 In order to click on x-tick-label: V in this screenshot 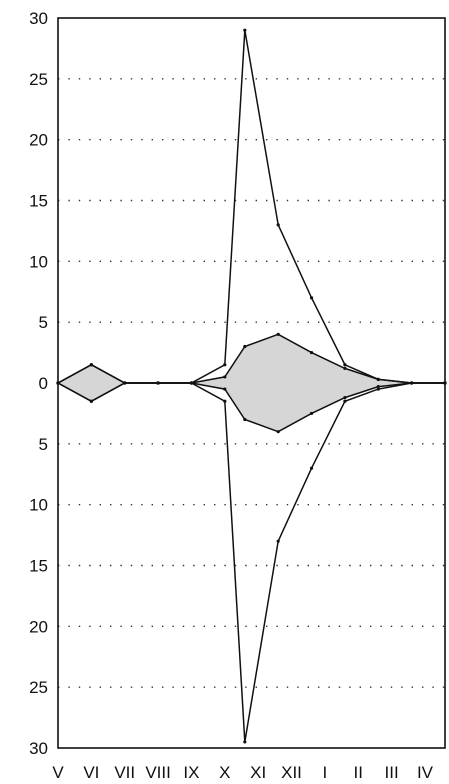, I will do `click(58, 772)`.